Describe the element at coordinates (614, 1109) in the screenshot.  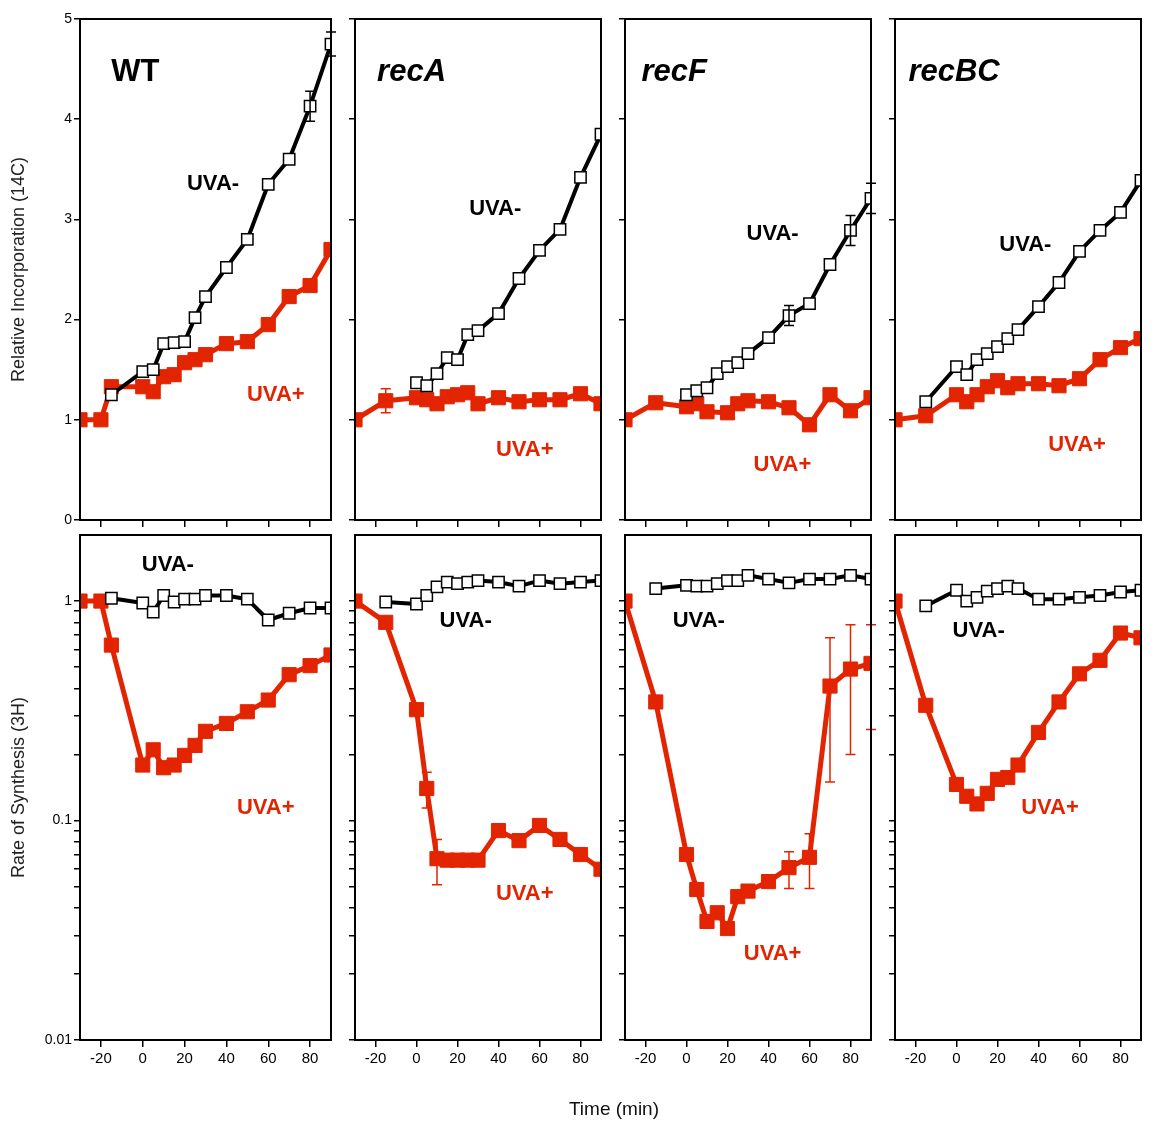
I see `x-axis-title: Time (min)` at that location.